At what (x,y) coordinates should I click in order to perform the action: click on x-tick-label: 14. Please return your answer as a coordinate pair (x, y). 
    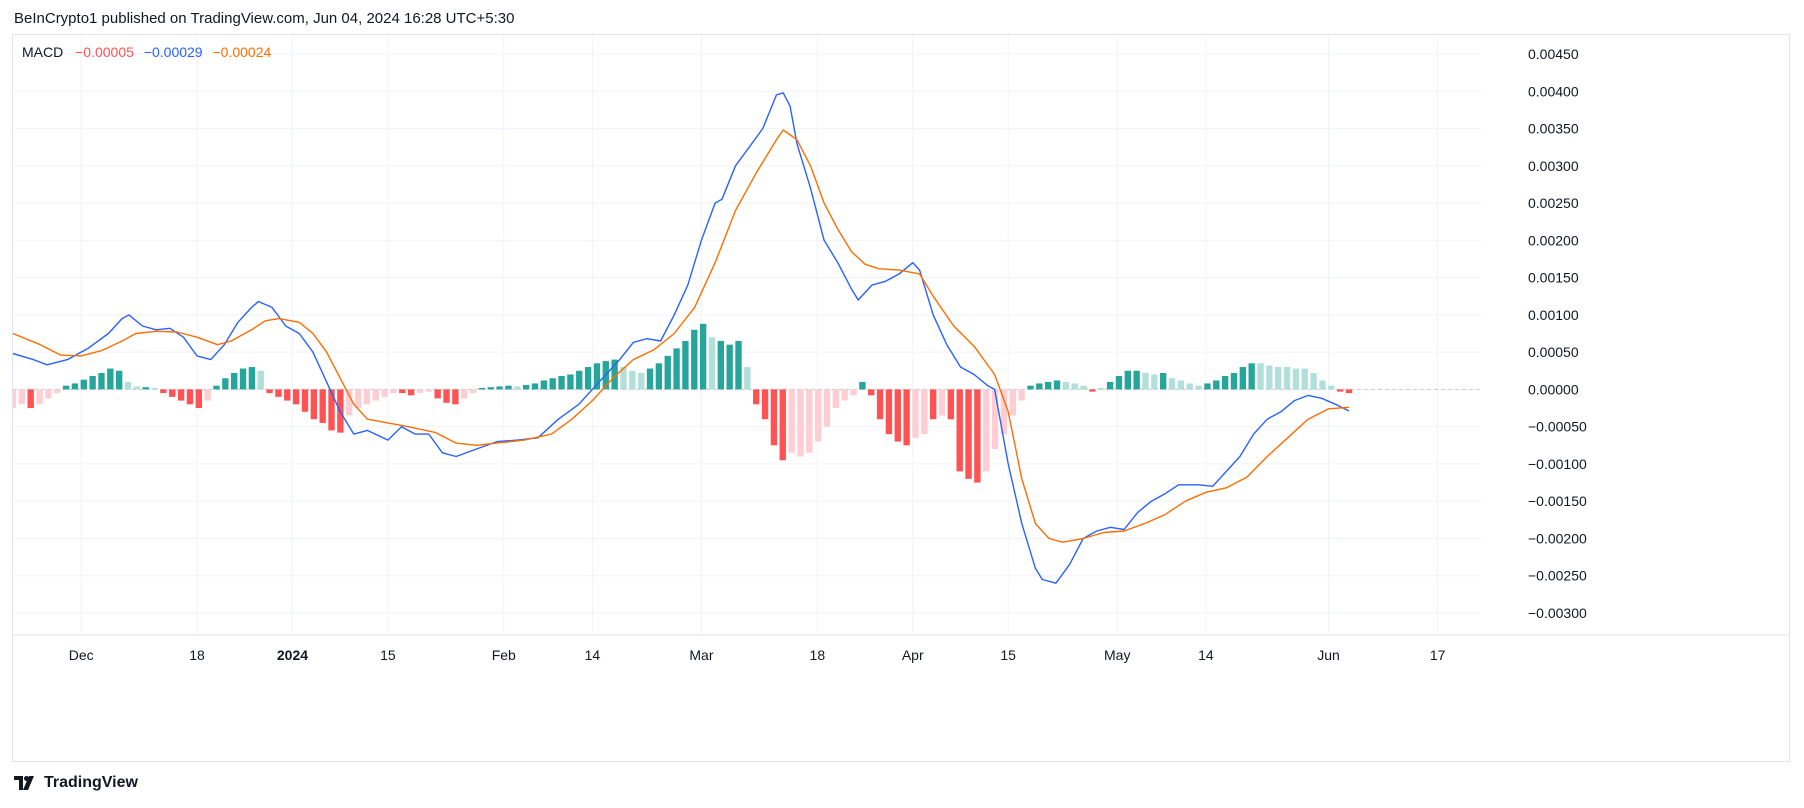
    Looking at the image, I should click on (593, 655).